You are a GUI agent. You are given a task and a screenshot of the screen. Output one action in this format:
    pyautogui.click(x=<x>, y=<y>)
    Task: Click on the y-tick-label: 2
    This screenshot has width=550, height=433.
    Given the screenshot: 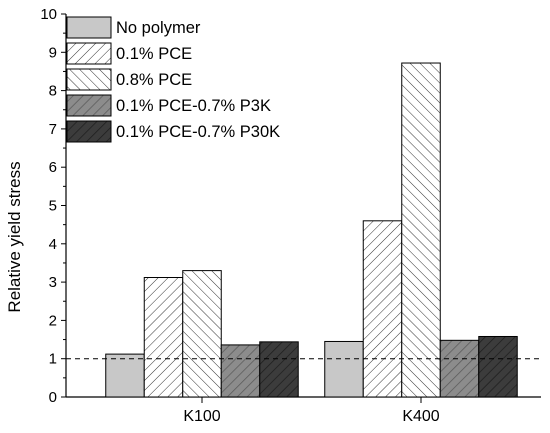 What is the action you would take?
    pyautogui.click(x=53, y=320)
    